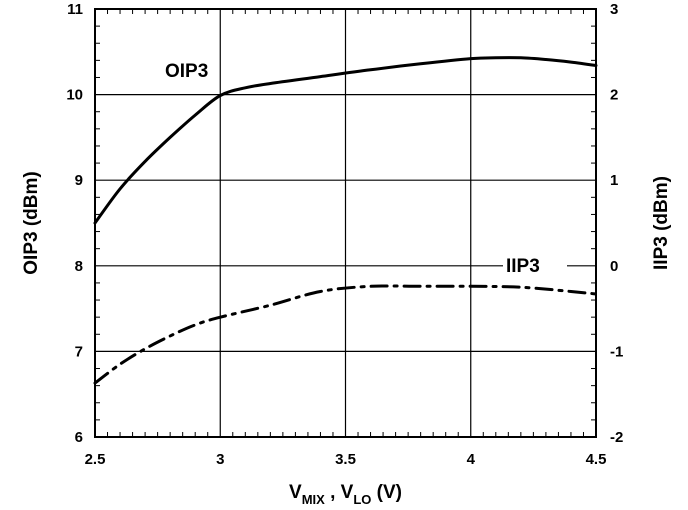 Image resolution: width=688 pixels, height=510 pixels. What do you see at coordinates (345, 334) in the screenshot?
I see `series-line-iip3` at bounding box center [345, 334].